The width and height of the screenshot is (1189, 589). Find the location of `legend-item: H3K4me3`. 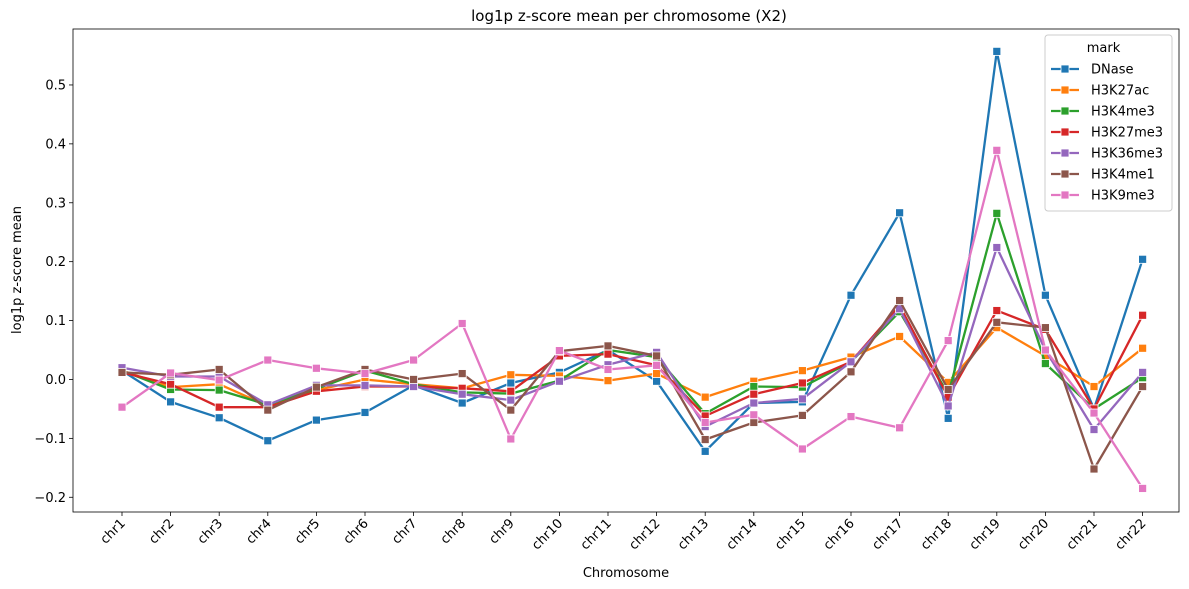

legend-item: H3K4me3 is located at coordinates (1103, 112).